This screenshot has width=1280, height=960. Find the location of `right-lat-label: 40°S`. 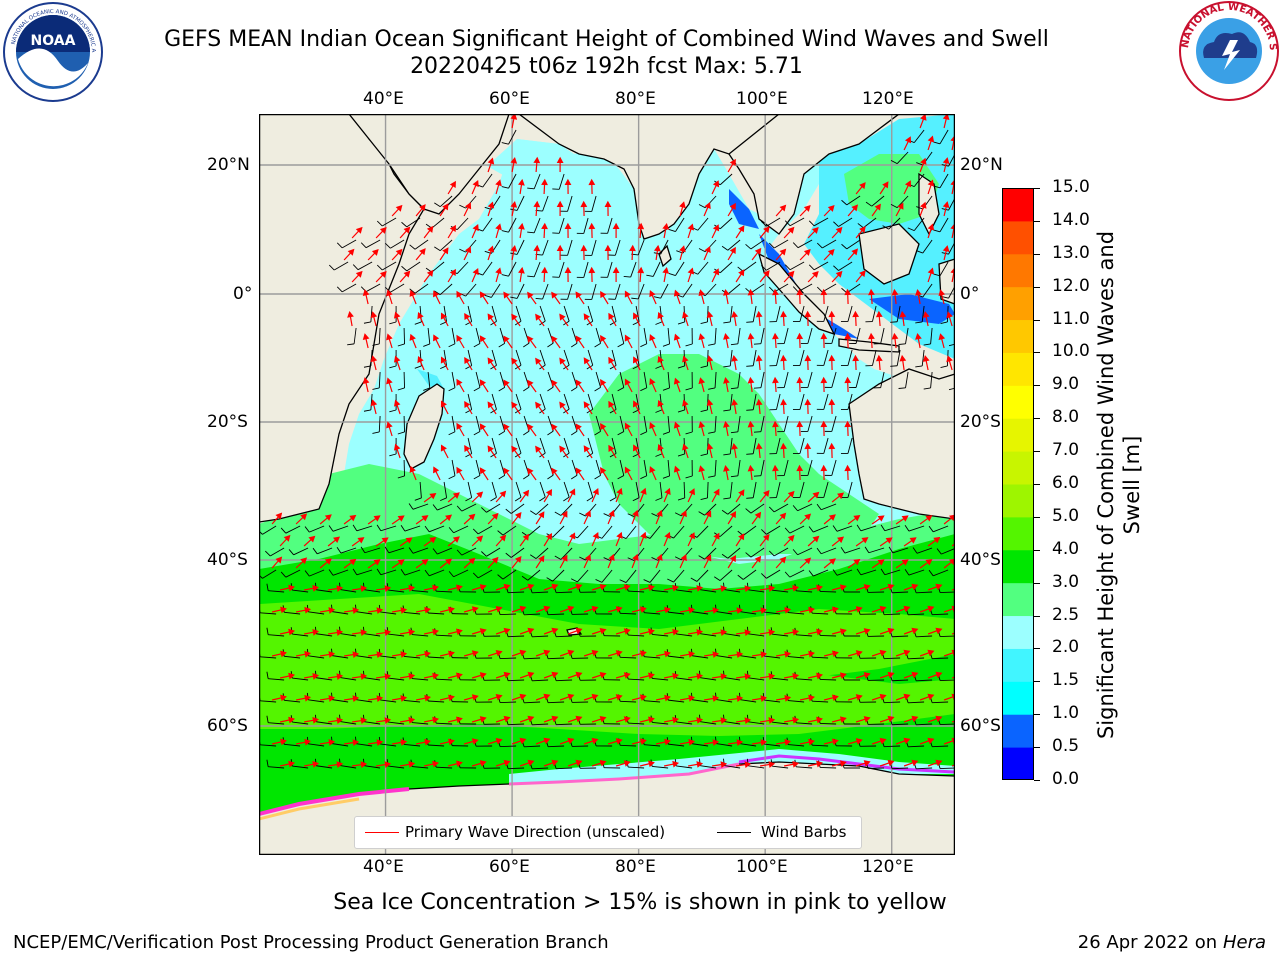

right-lat-label: 40°S is located at coordinates (980, 560).